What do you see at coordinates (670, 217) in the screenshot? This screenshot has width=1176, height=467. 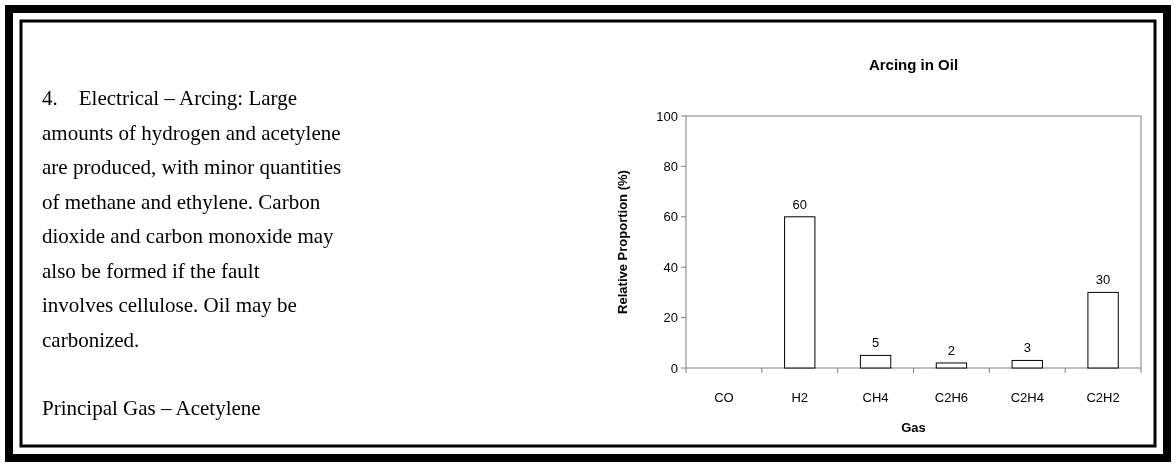 I see `y-tick-label: 60` at bounding box center [670, 217].